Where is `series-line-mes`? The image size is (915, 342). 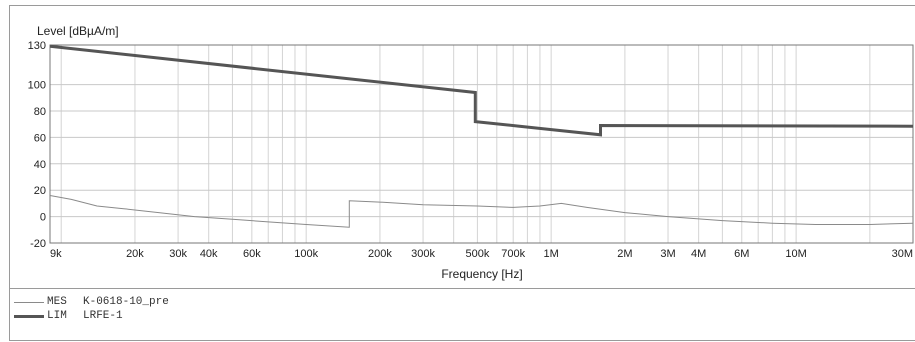
series-line-mes is located at coordinates (481, 211).